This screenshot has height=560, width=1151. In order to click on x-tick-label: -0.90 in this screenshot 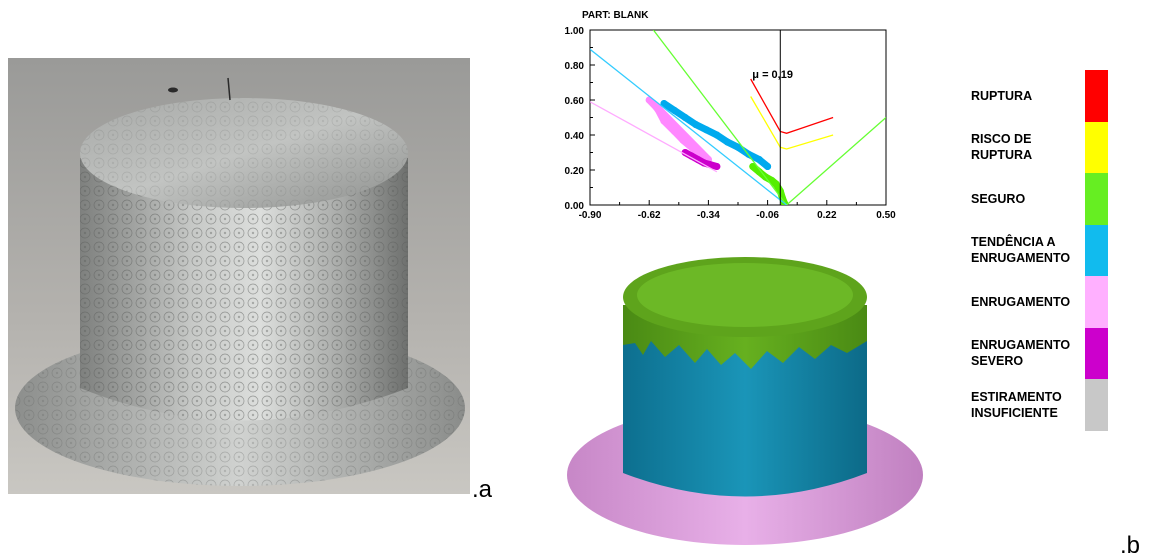, I will do `click(590, 215)`.